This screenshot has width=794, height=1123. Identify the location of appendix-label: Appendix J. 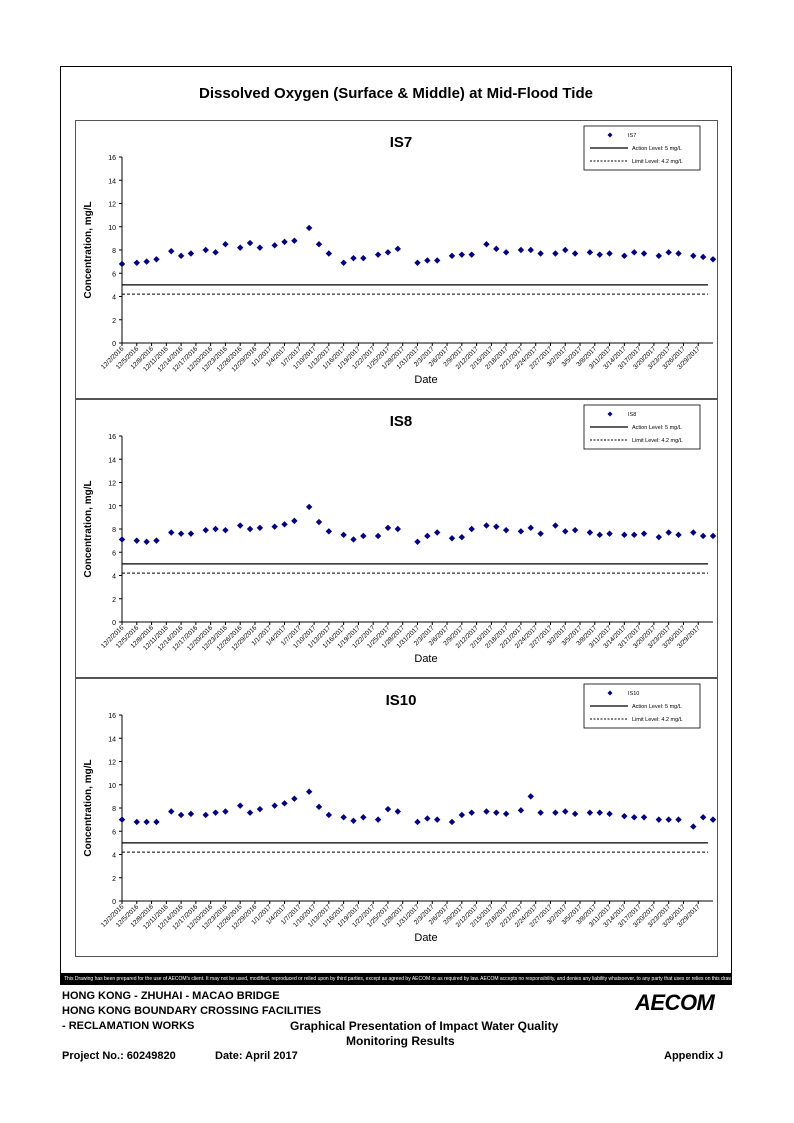
(694, 1056).